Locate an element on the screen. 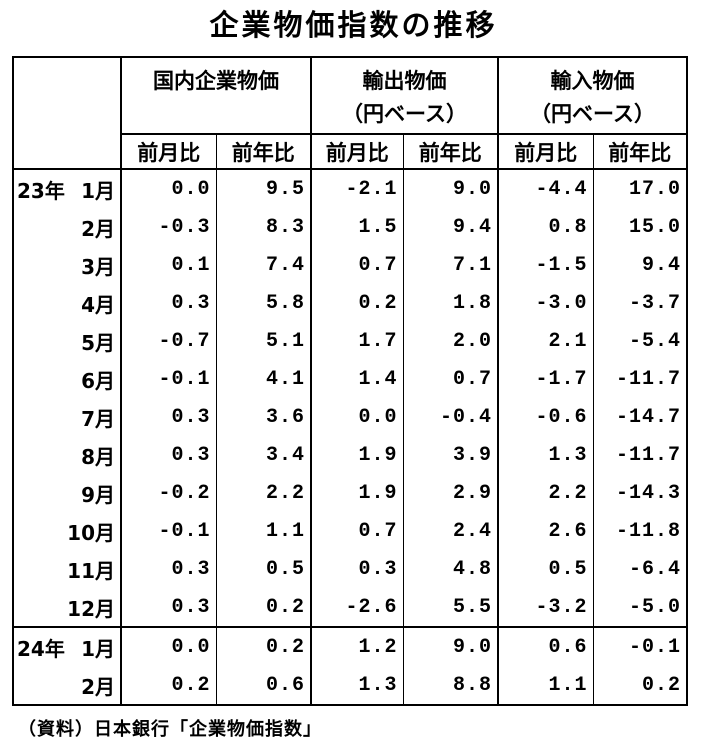  row-label-cell: 10月 is located at coordinates (67, 531).